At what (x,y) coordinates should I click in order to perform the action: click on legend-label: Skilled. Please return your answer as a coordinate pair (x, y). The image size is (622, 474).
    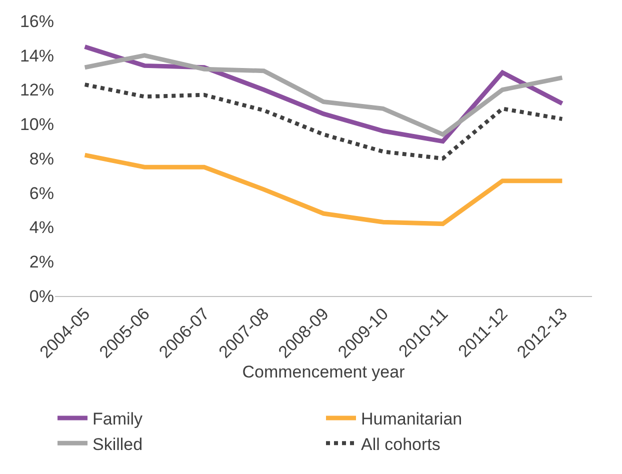
    Looking at the image, I should click on (117, 444).